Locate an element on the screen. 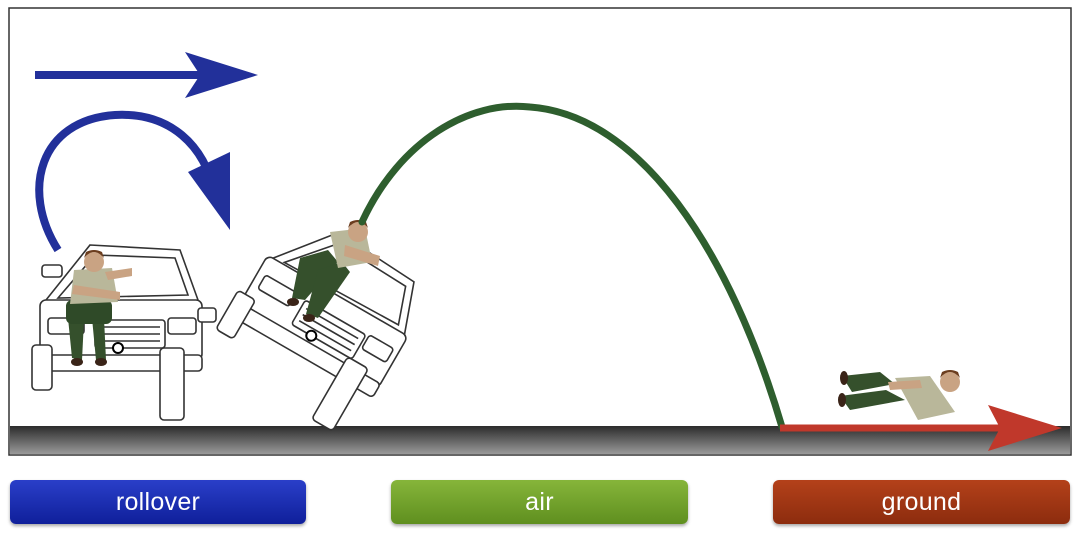 This screenshot has width=1081, height=533. phase-label-rollover: rollover is located at coordinates (158, 502).